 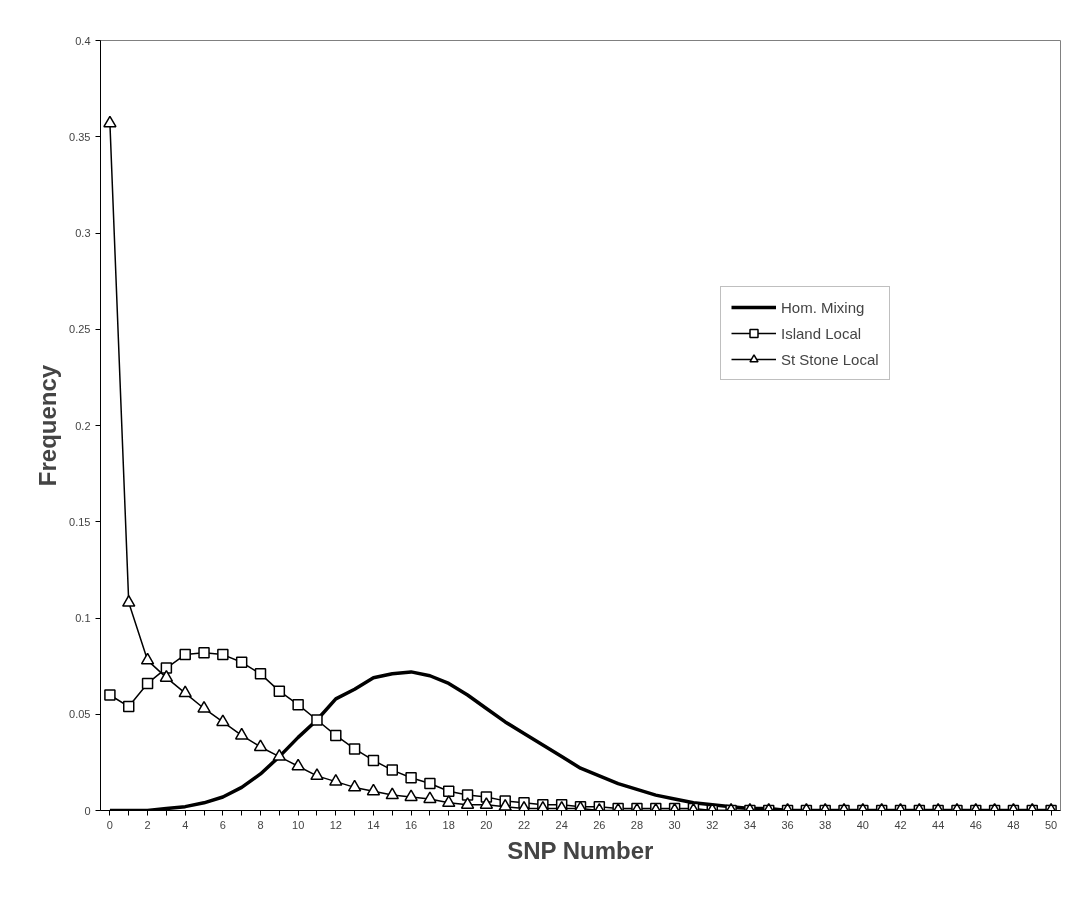 I want to click on x-tick-label: 50, so click(x=1051, y=824).